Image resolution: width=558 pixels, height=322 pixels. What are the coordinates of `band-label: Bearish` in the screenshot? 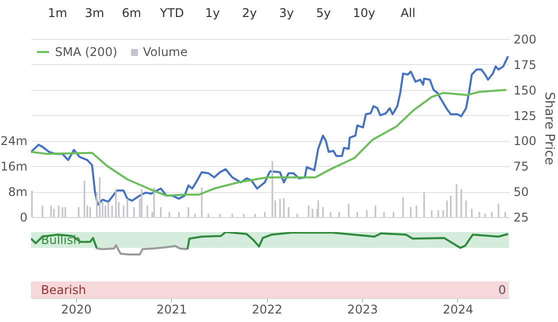 It's located at (63, 290).